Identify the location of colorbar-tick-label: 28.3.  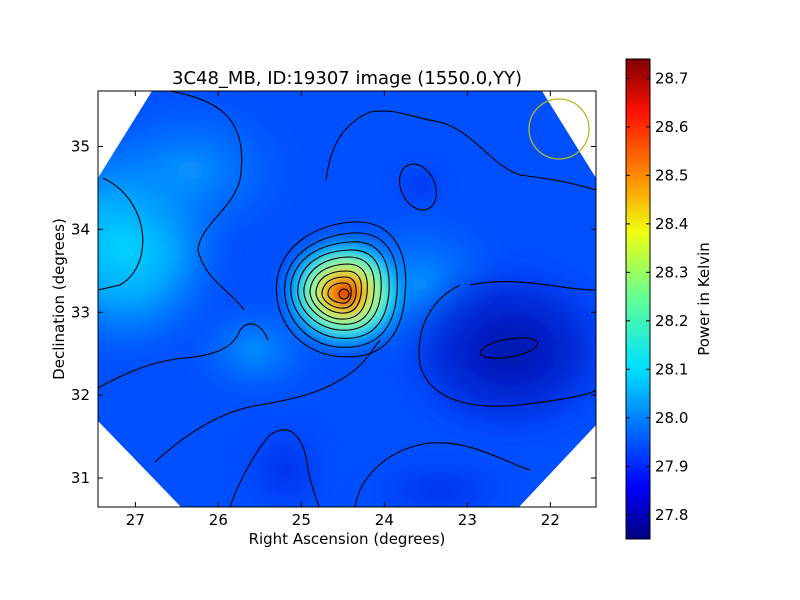
(671, 272).